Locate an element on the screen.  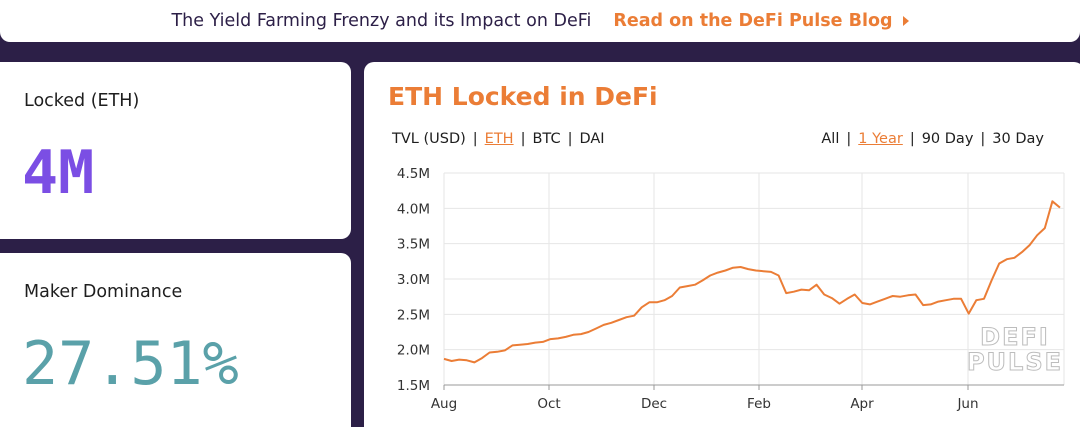
blog-link: Read on the DeFi Pulse Blog is located at coordinates (761, 21).